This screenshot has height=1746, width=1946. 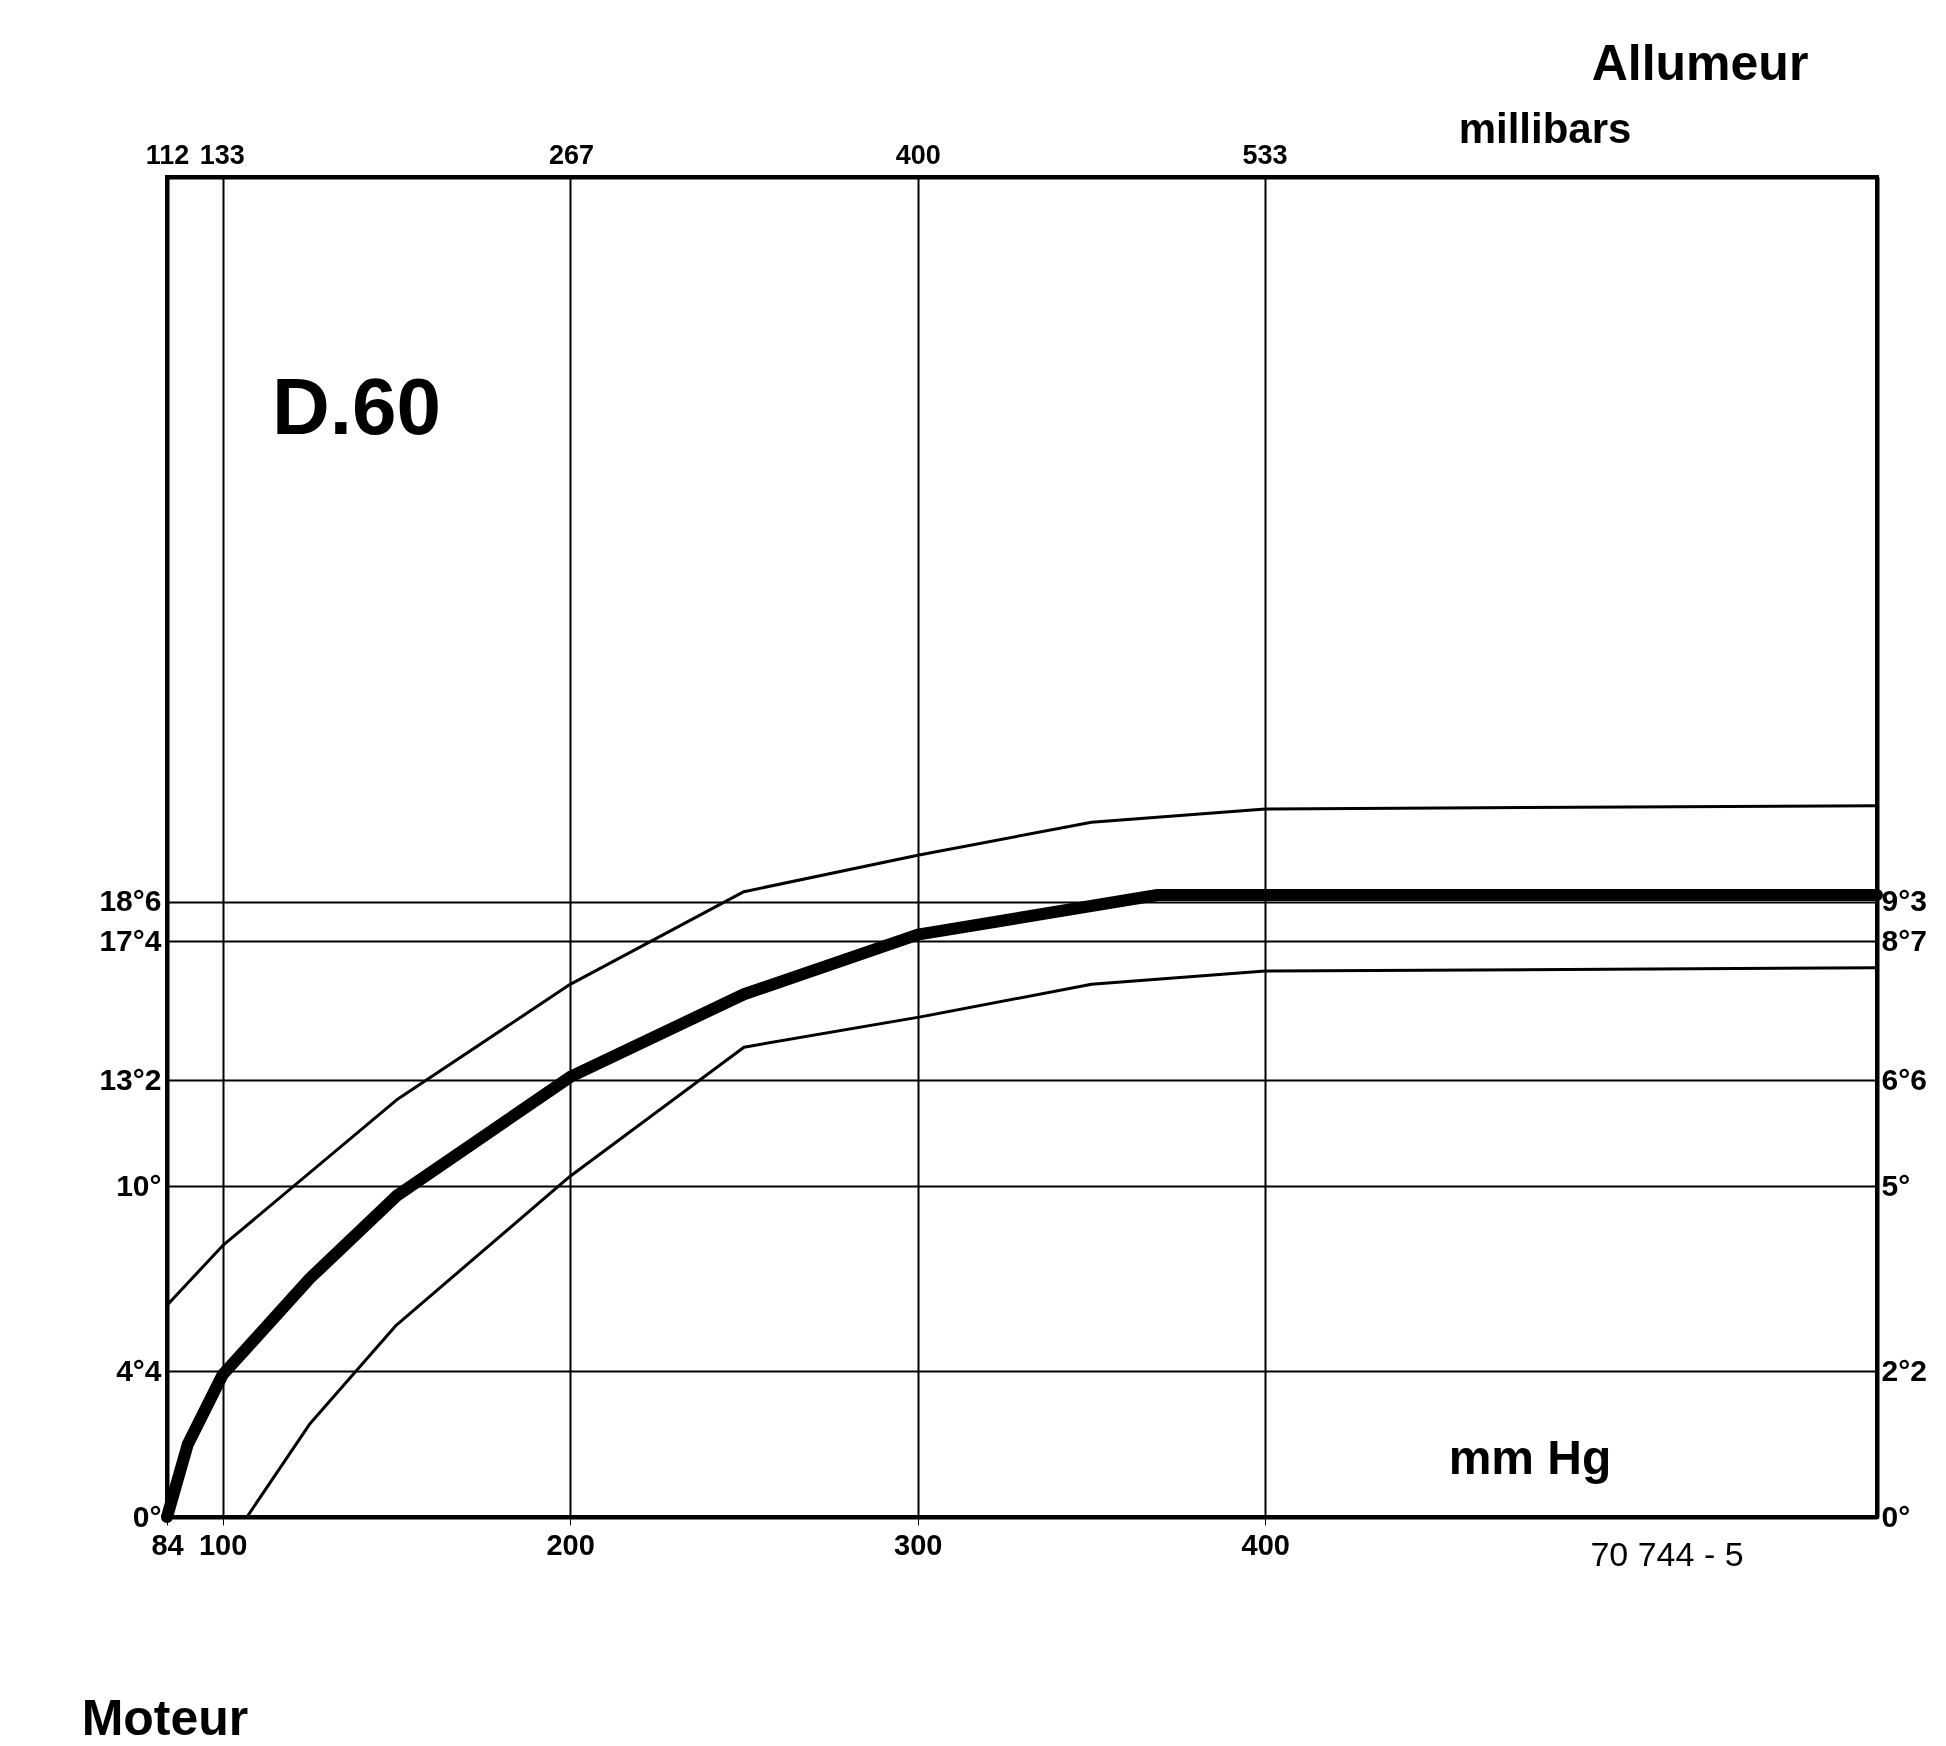 I want to click on text: Allumeur, so click(x=1700, y=63).